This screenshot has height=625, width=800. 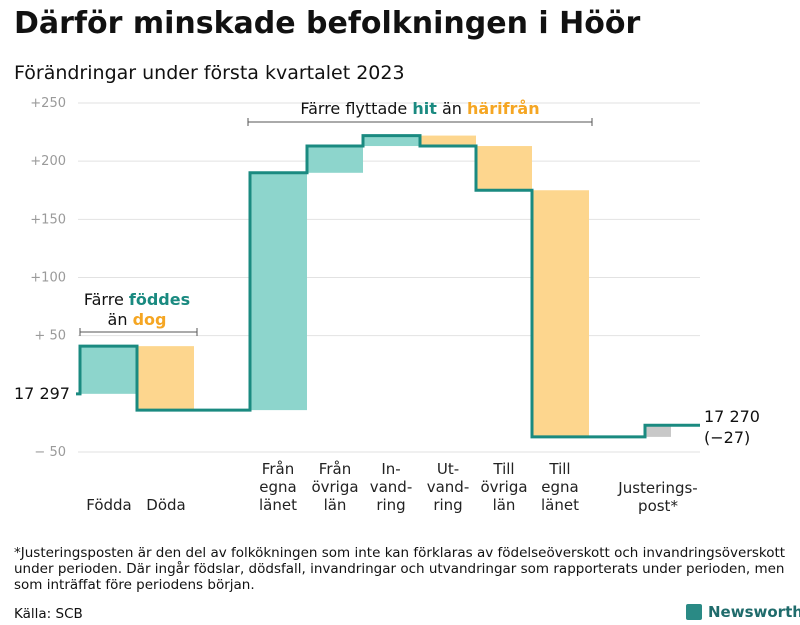 What do you see at coordinates (50, 336) in the screenshot?
I see `y-tick-label: + 50` at bounding box center [50, 336].